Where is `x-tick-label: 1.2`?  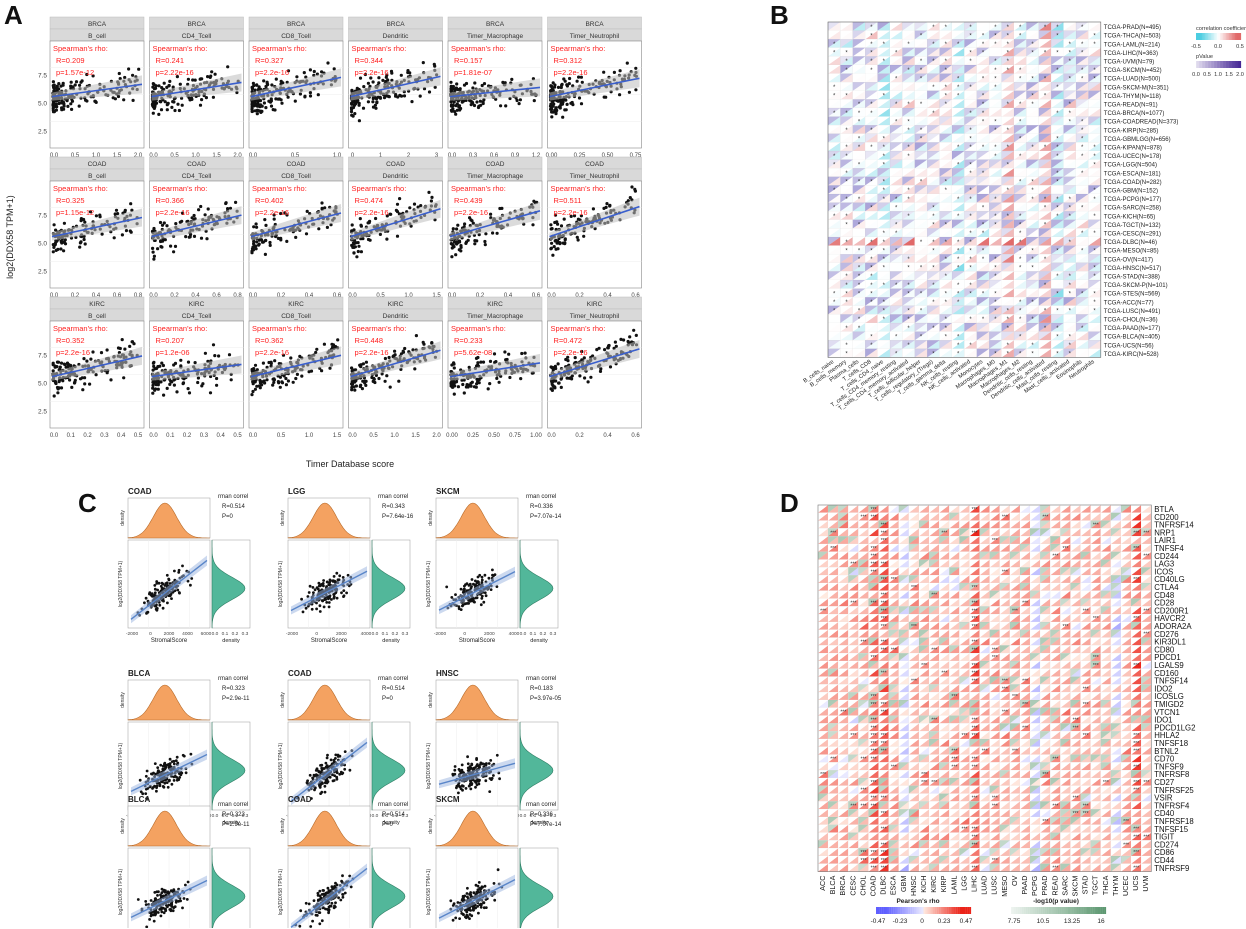 x-tick-label: 1.2 is located at coordinates (536, 156).